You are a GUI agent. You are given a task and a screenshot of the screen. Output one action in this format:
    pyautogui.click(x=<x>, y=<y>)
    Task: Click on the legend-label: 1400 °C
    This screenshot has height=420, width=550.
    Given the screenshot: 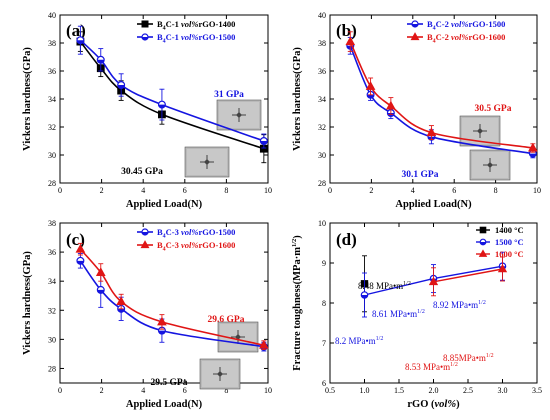 What is the action you would take?
    pyautogui.click(x=509, y=230)
    